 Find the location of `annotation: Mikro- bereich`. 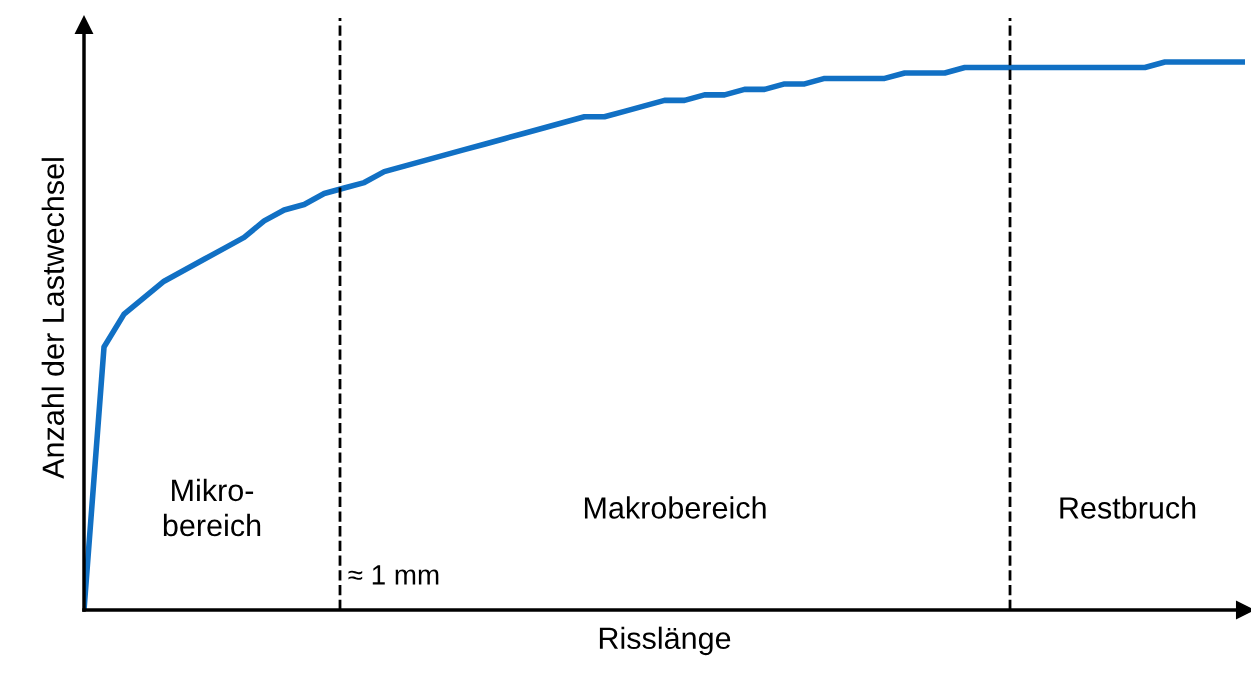

annotation: Mikro- bereich is located at coordinates (212, 507).